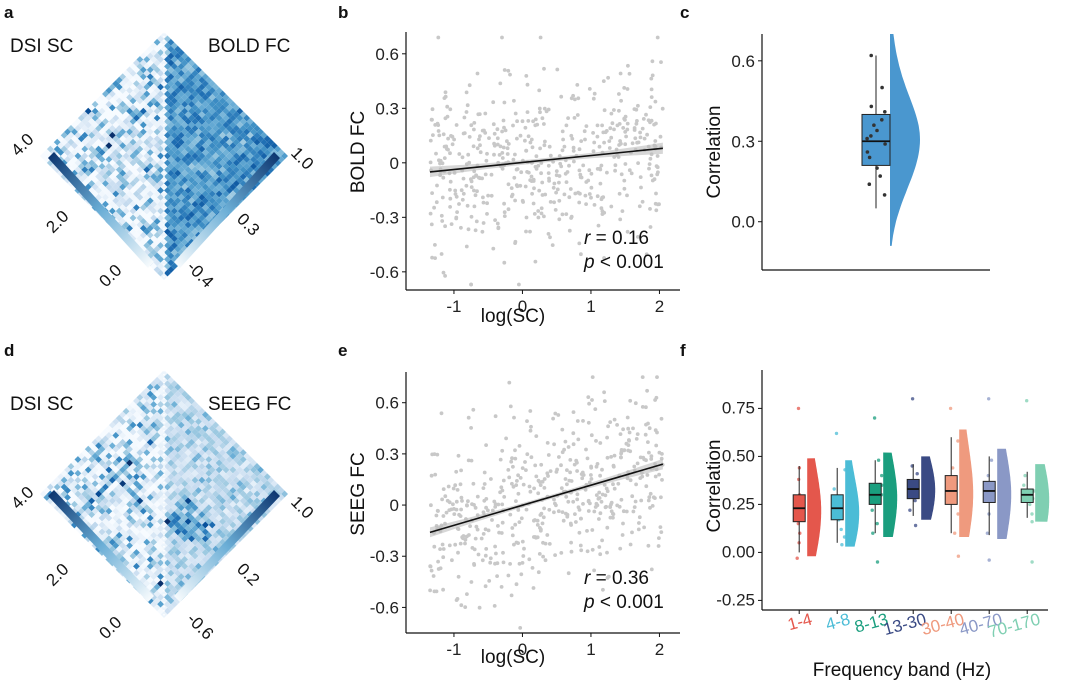 This screenshot has width=1080, height=684. What do you see at coordinates (589, 602) in the screenshot?
I see `stat-p-symbol: p` at bounding box center [589, 602].